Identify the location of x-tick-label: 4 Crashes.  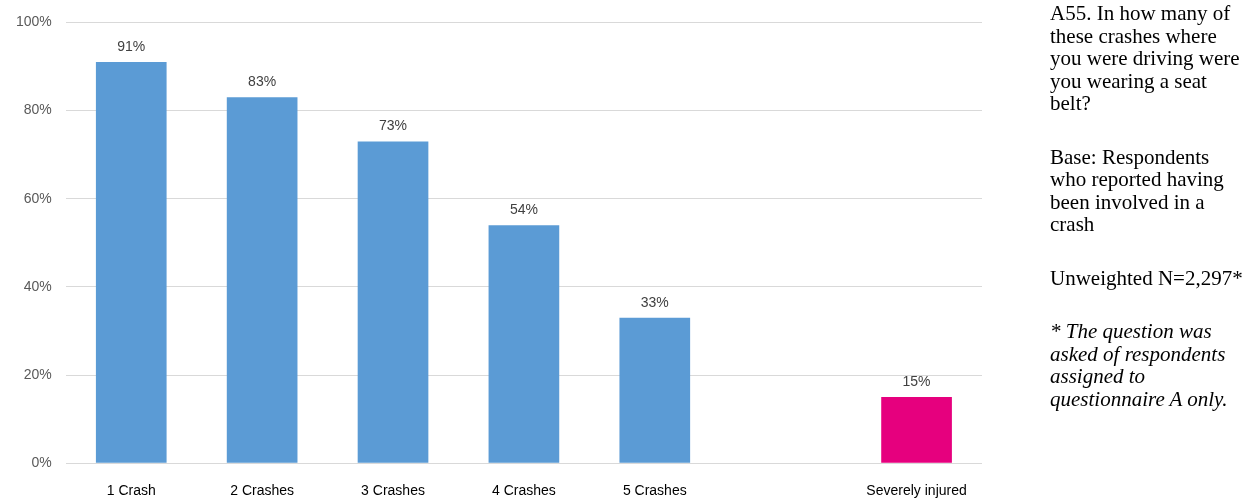
(524, 490).